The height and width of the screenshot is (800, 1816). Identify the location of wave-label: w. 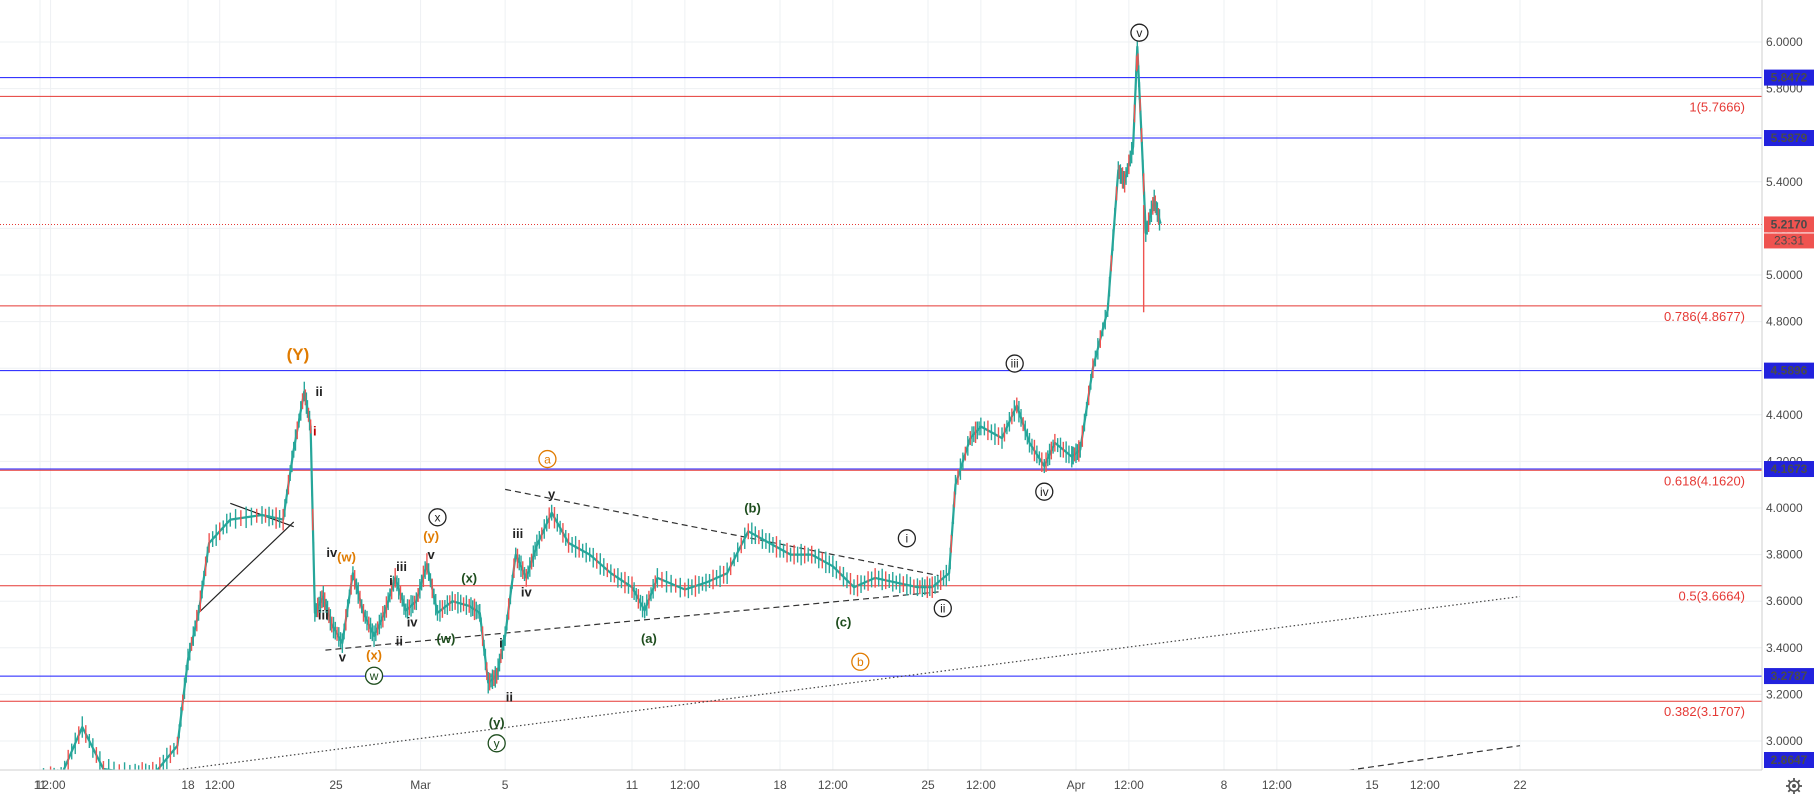
(374, 676).